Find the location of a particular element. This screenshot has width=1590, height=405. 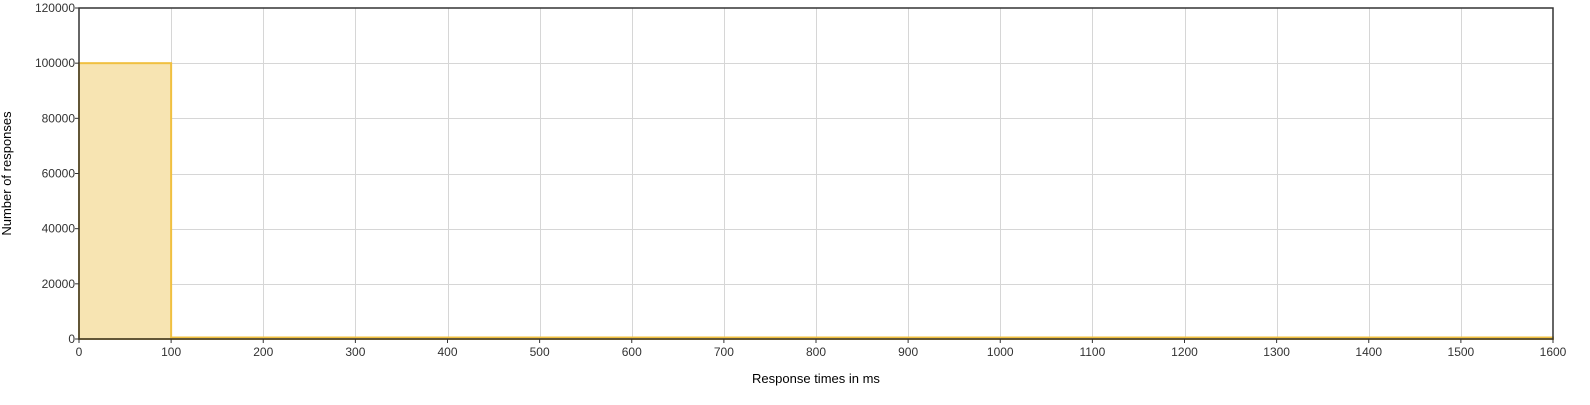

x-tick-label: 800 is located at coordinates (816, 352).